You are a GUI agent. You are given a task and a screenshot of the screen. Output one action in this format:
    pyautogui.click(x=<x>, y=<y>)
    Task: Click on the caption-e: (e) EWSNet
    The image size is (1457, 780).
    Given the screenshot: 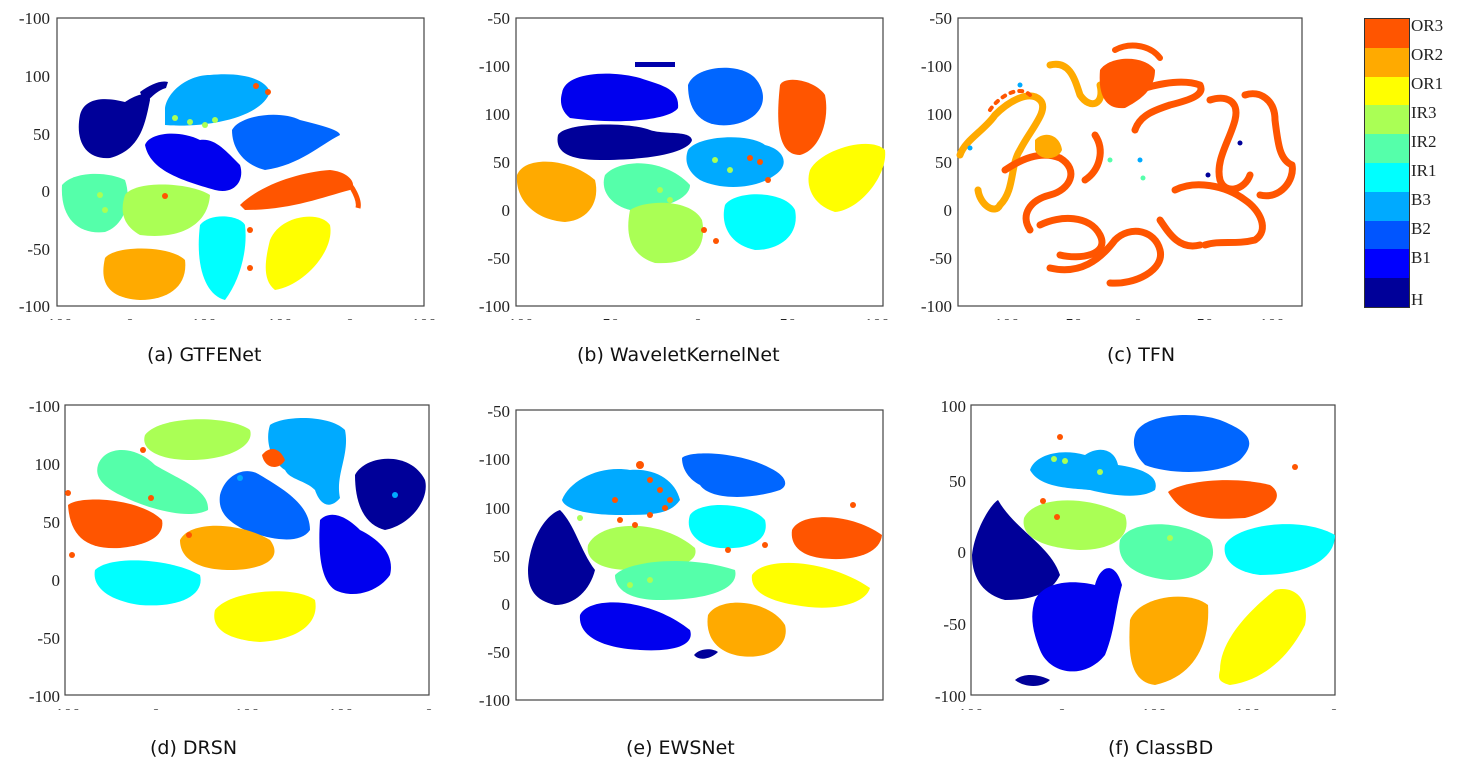 What is the action you would take?
    pyautogui.click(x=680, y=748)
    